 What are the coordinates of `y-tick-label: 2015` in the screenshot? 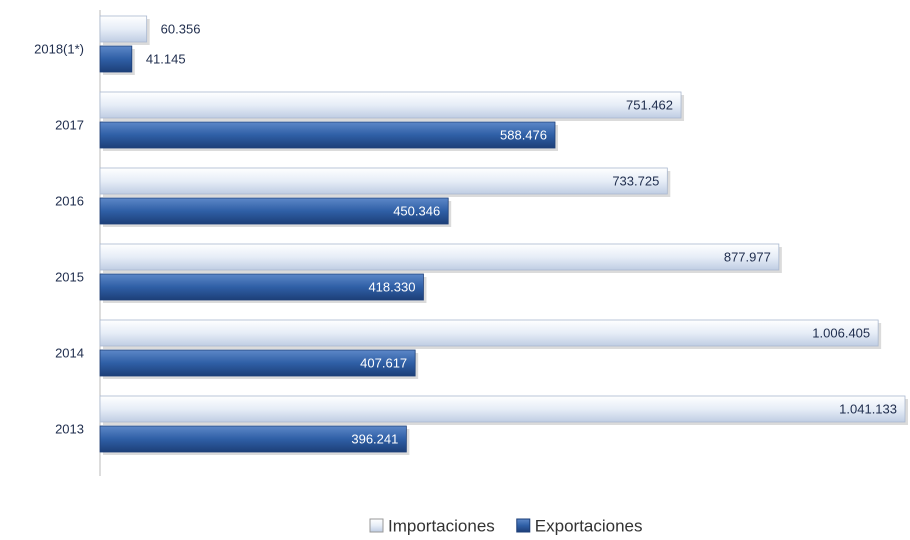 It's located at (69, 276).